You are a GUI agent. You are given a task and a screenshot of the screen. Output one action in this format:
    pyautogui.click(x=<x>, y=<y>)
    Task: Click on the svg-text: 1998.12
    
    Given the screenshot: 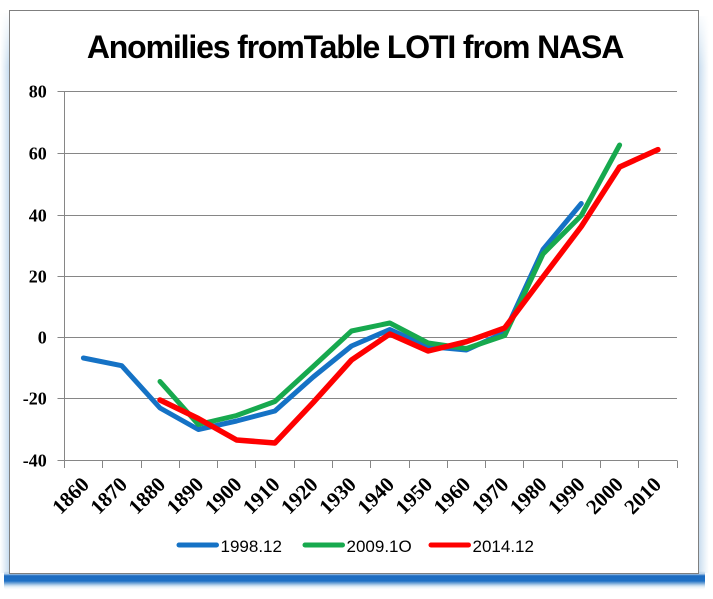 What is the action you would take?
    pyautogui.click(x=251, y=546)
    